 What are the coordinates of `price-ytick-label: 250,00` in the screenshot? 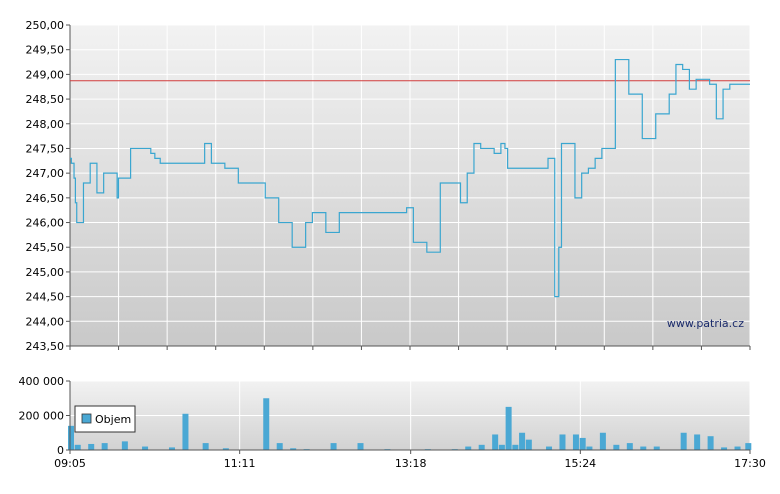 It's located at (45, 25).